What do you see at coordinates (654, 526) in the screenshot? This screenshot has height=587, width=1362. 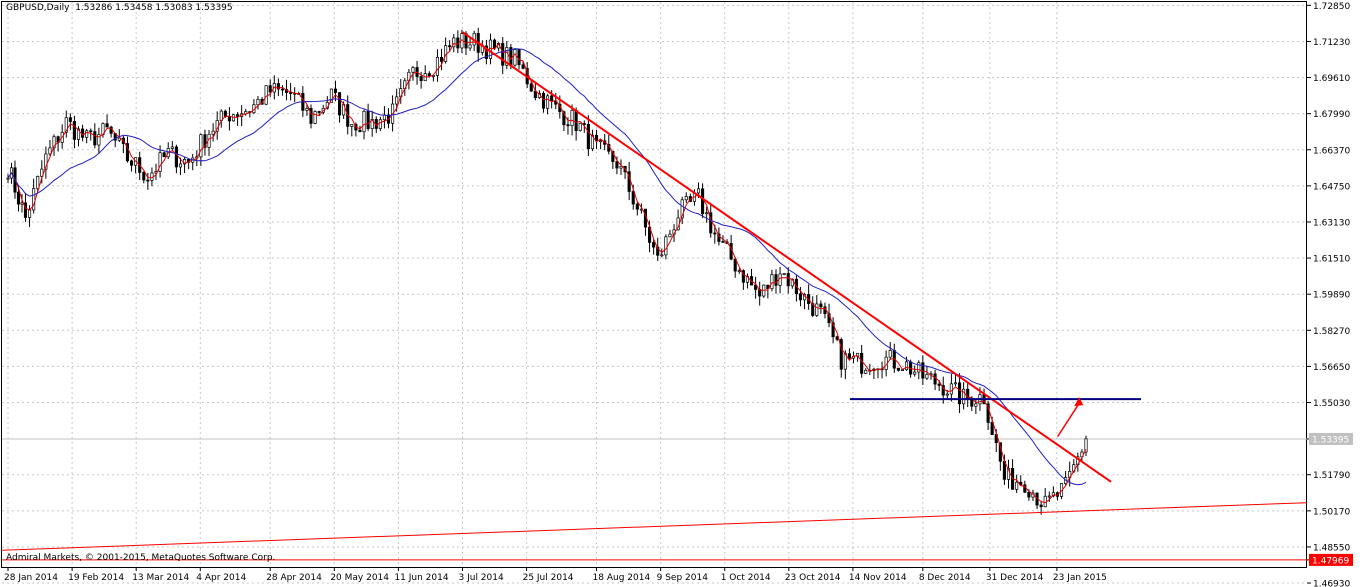 I see `rising-support-line` at bounding box center [654, 526].